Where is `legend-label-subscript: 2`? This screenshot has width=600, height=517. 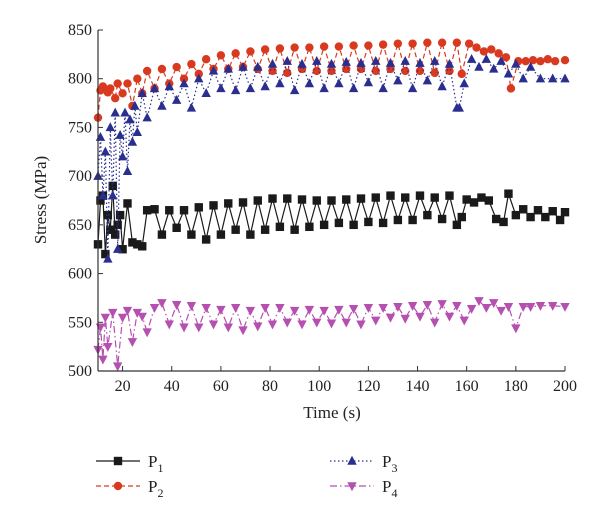
legend-label-subscript: 2 is located at coordinates (160, 493).